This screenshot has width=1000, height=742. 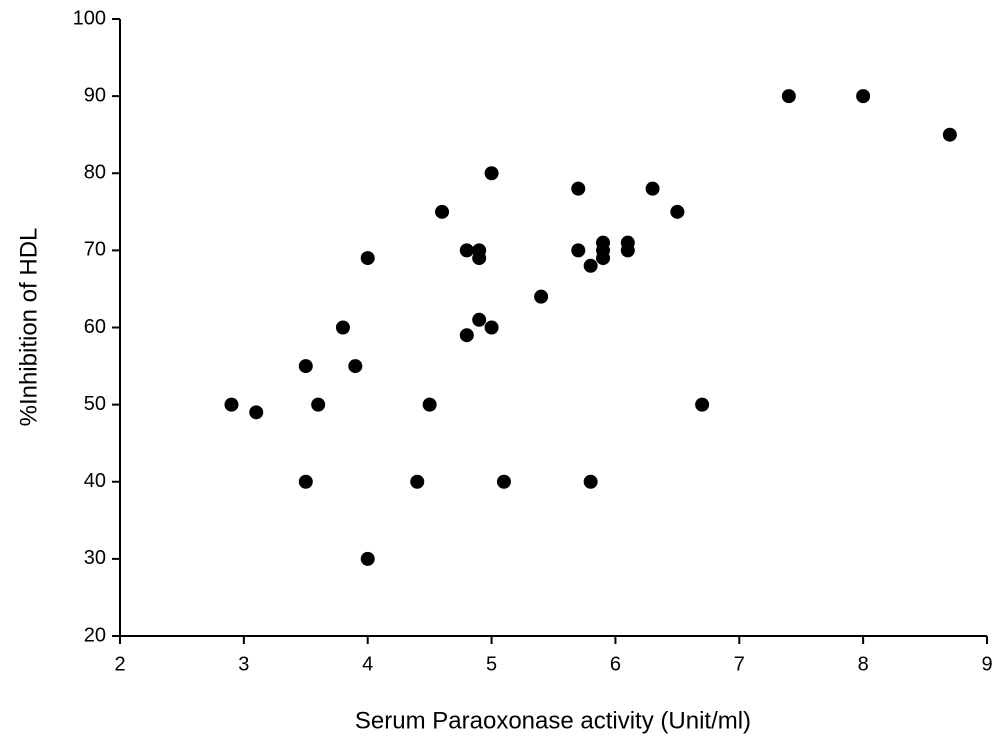 I want to click on x-tick-label: 8, so click(x=863, y=664).